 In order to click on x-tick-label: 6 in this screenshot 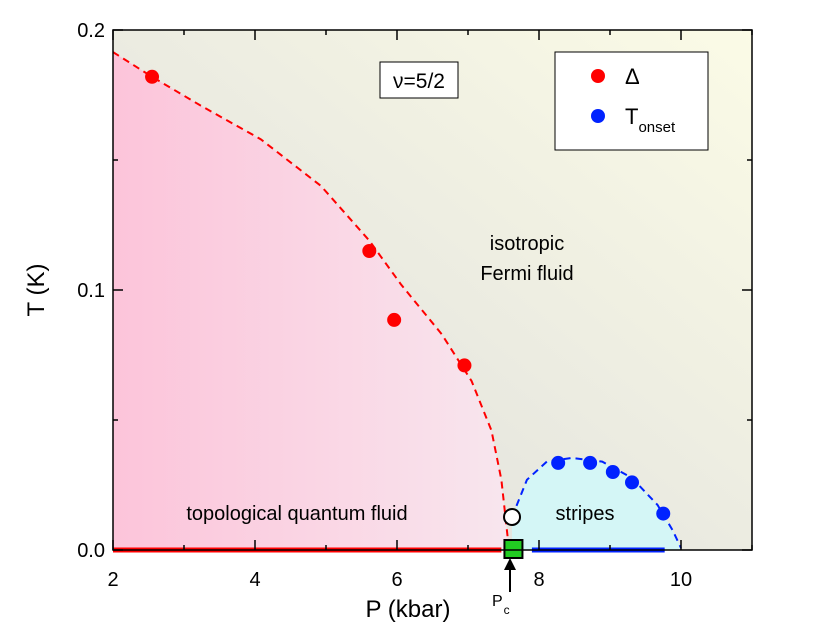, I will do `click(396, 580)`.